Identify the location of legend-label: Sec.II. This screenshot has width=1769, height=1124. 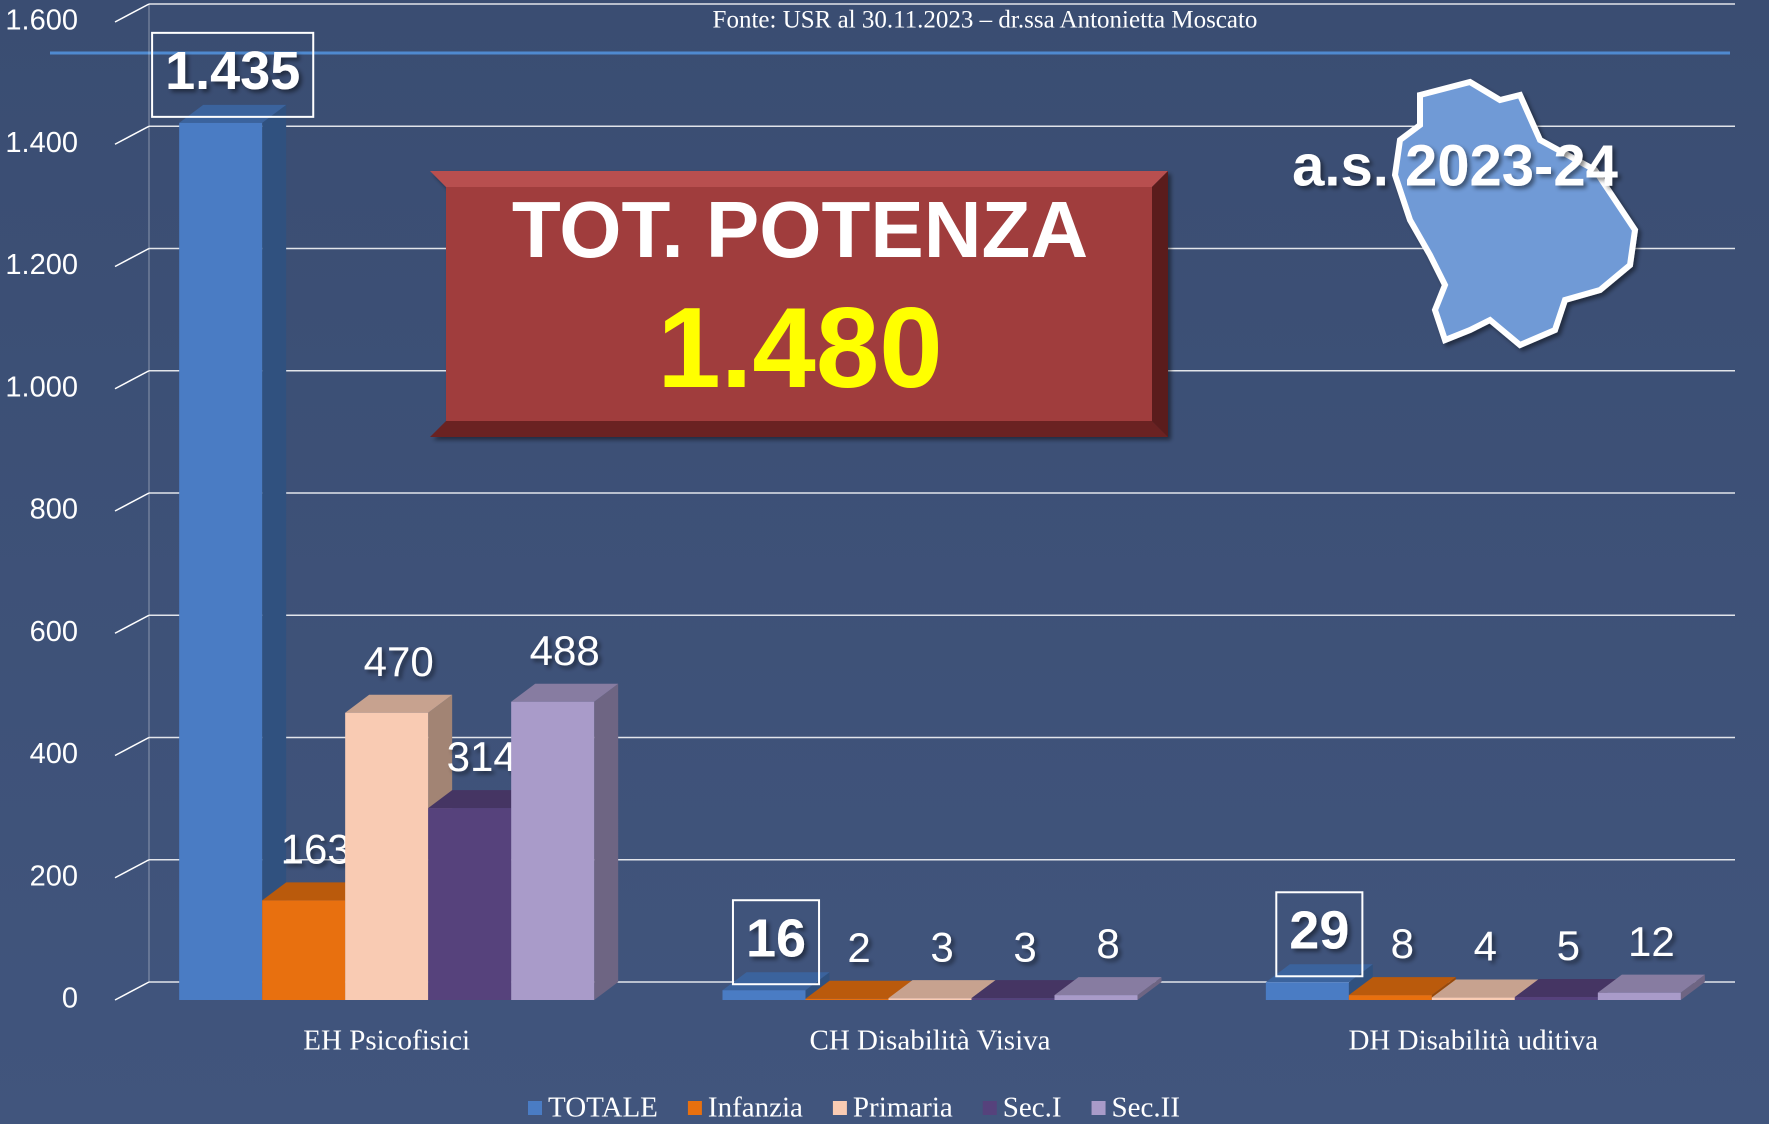
(1146, 1108).